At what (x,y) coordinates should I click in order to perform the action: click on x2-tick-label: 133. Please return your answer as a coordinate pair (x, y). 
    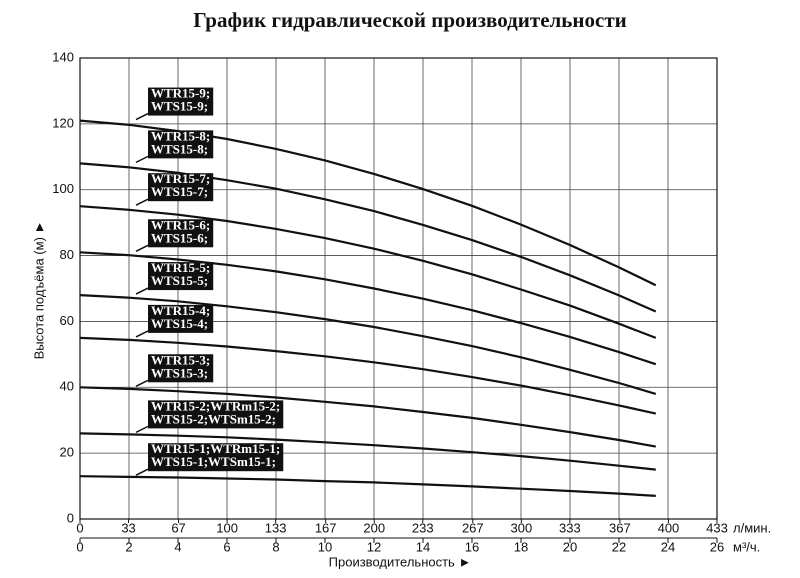
    Looking at the image, I should click on (276, 527).